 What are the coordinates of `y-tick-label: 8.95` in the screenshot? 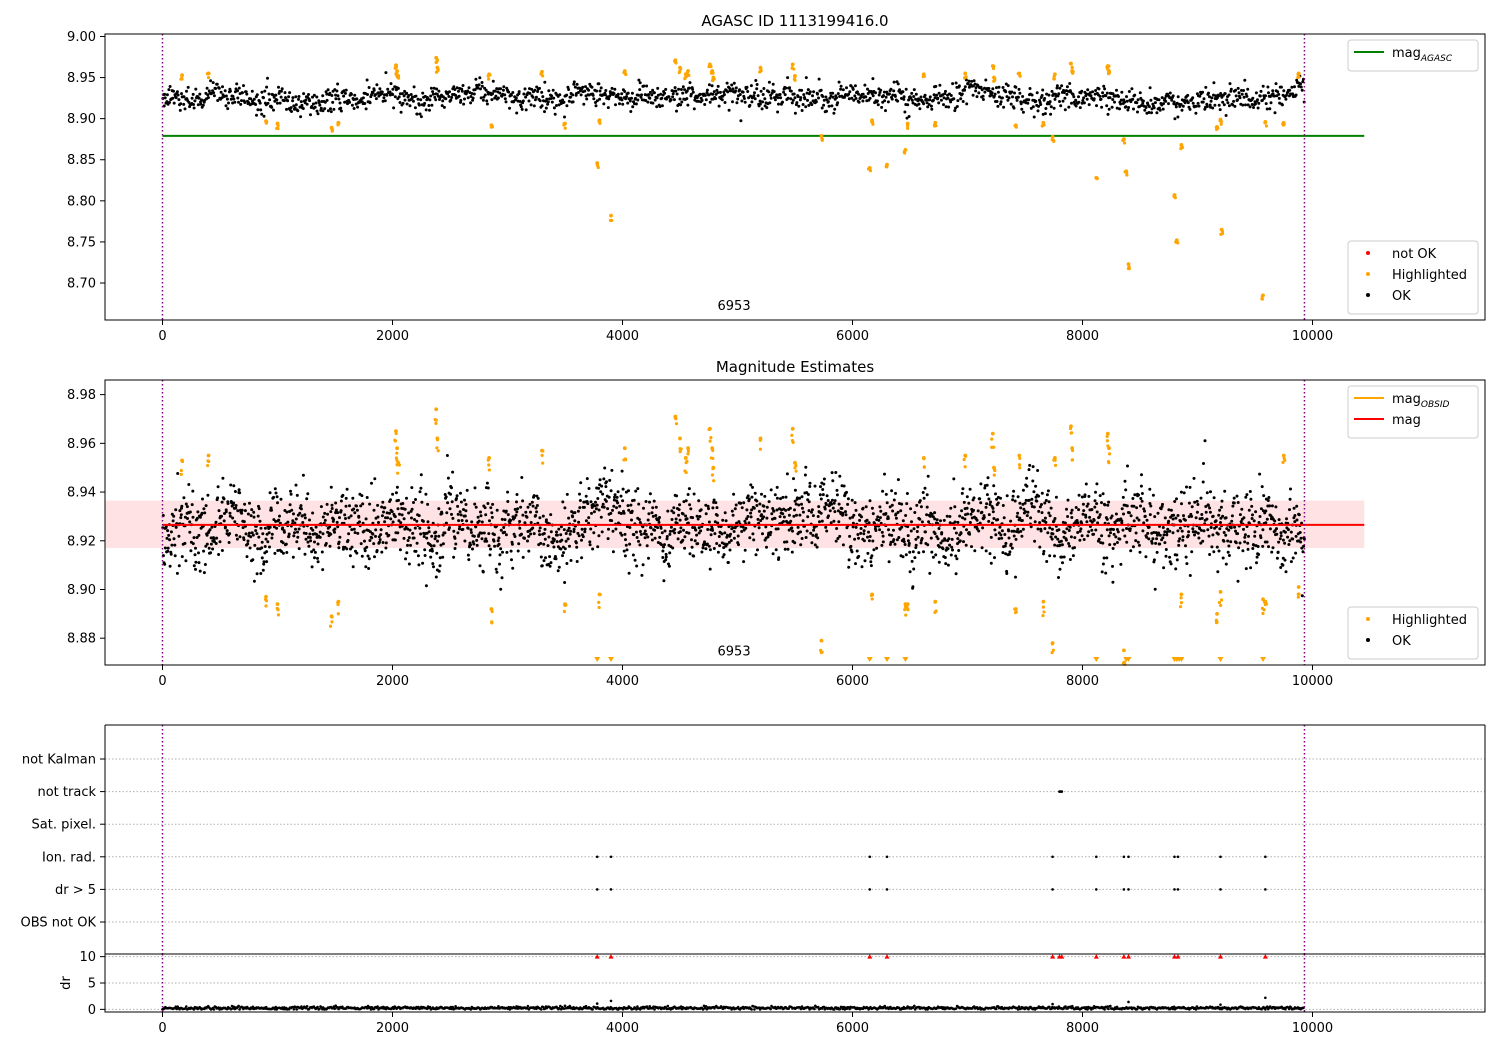 It's located at (81, 78).